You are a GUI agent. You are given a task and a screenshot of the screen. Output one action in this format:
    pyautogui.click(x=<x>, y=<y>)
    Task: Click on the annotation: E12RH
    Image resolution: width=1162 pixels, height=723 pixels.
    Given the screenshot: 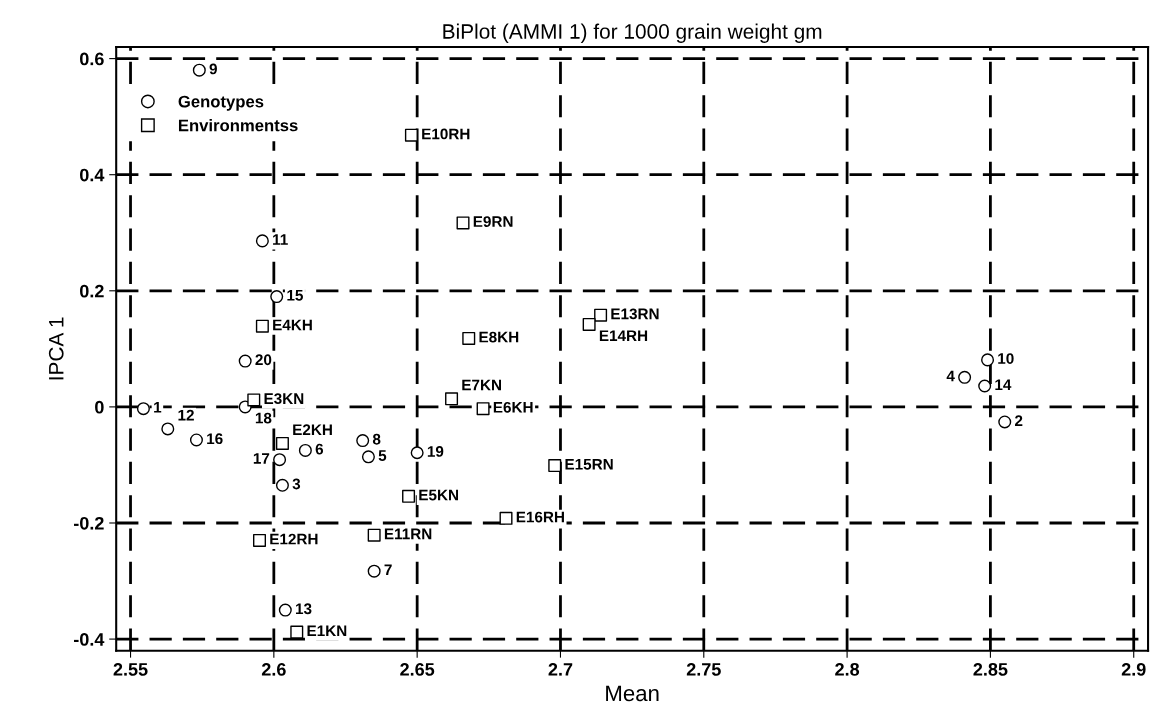 What is the action you would take?
    pyautogui.click(x=294, y=539)
    